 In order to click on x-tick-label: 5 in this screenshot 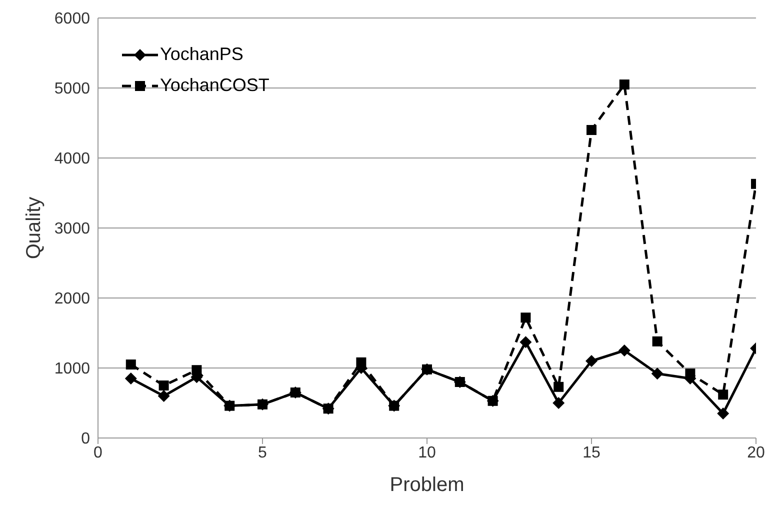, I will do `click(263, 453)`.